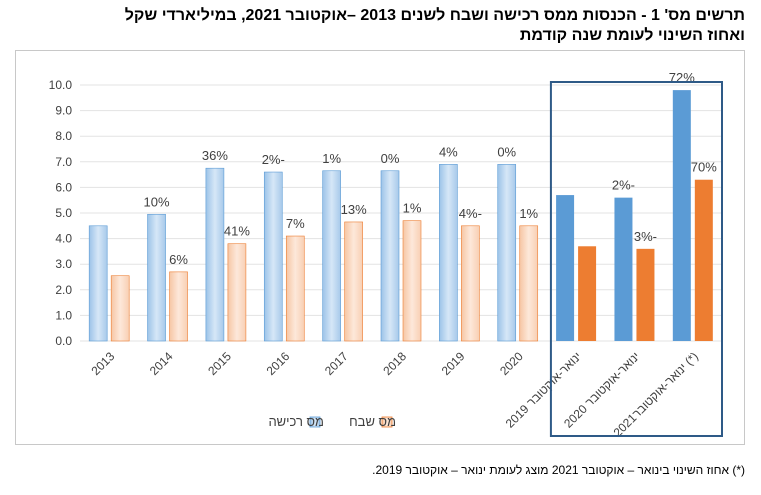  Describe the element at coordinates (63, 187) in the screenshot. I see `y-tick-label: 6.0` at that location.